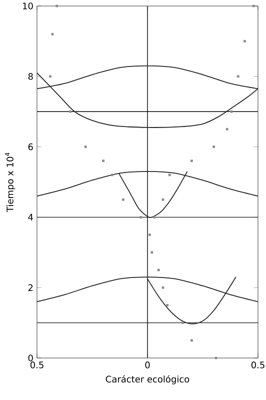 The height and width of the screenshot is (400, 266). I want to click on y-tick-label: 4, so click(30, 217).